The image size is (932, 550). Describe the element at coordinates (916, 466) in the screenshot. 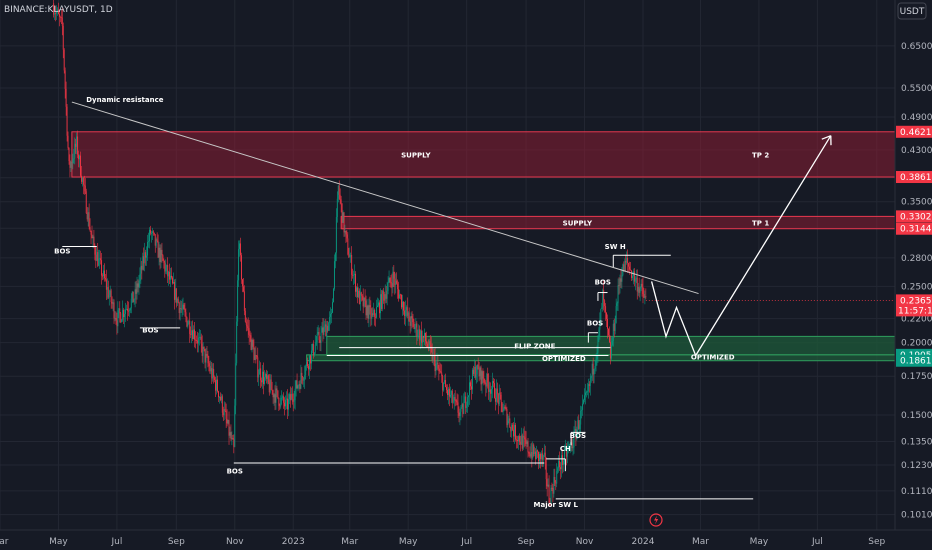

I see `price-tick-label: 0.1230` at that location.